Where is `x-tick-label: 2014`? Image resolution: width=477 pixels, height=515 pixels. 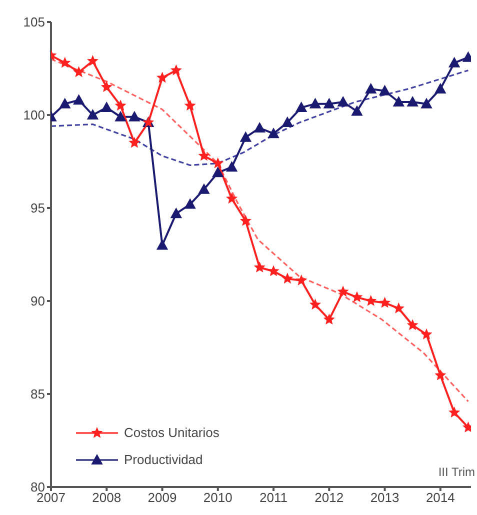 x-tick-label: 2014 is located at coordinates (440, 498).